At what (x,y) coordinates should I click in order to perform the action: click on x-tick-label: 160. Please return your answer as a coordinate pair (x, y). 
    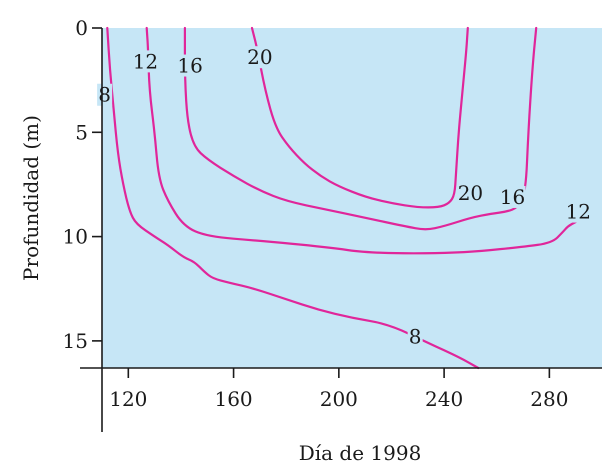
    Looking at the image, I should click on (233, 399).